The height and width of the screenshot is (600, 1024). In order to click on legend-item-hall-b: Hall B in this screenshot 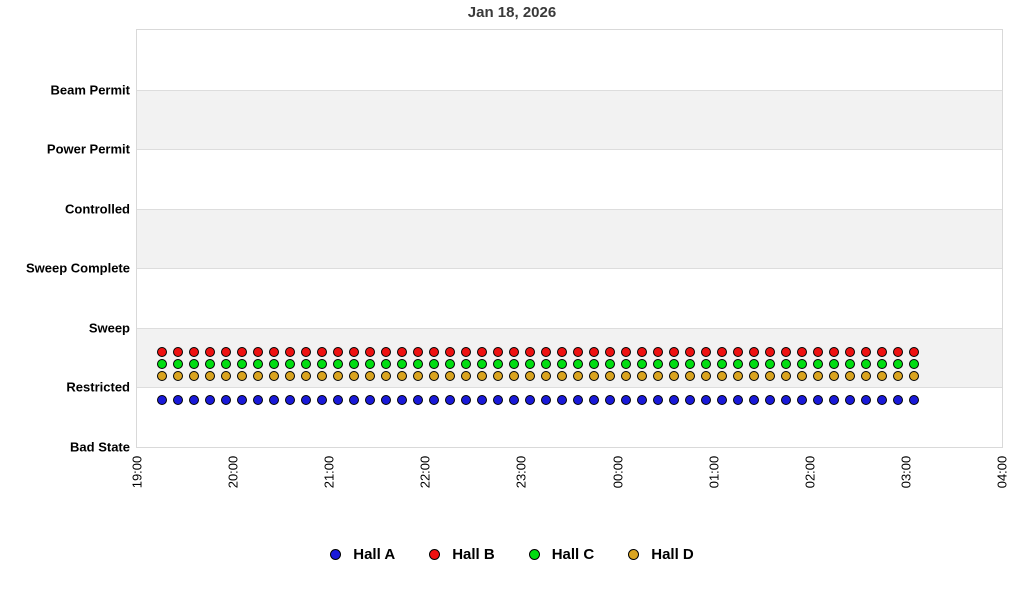, I will do `click(462, 554)`.